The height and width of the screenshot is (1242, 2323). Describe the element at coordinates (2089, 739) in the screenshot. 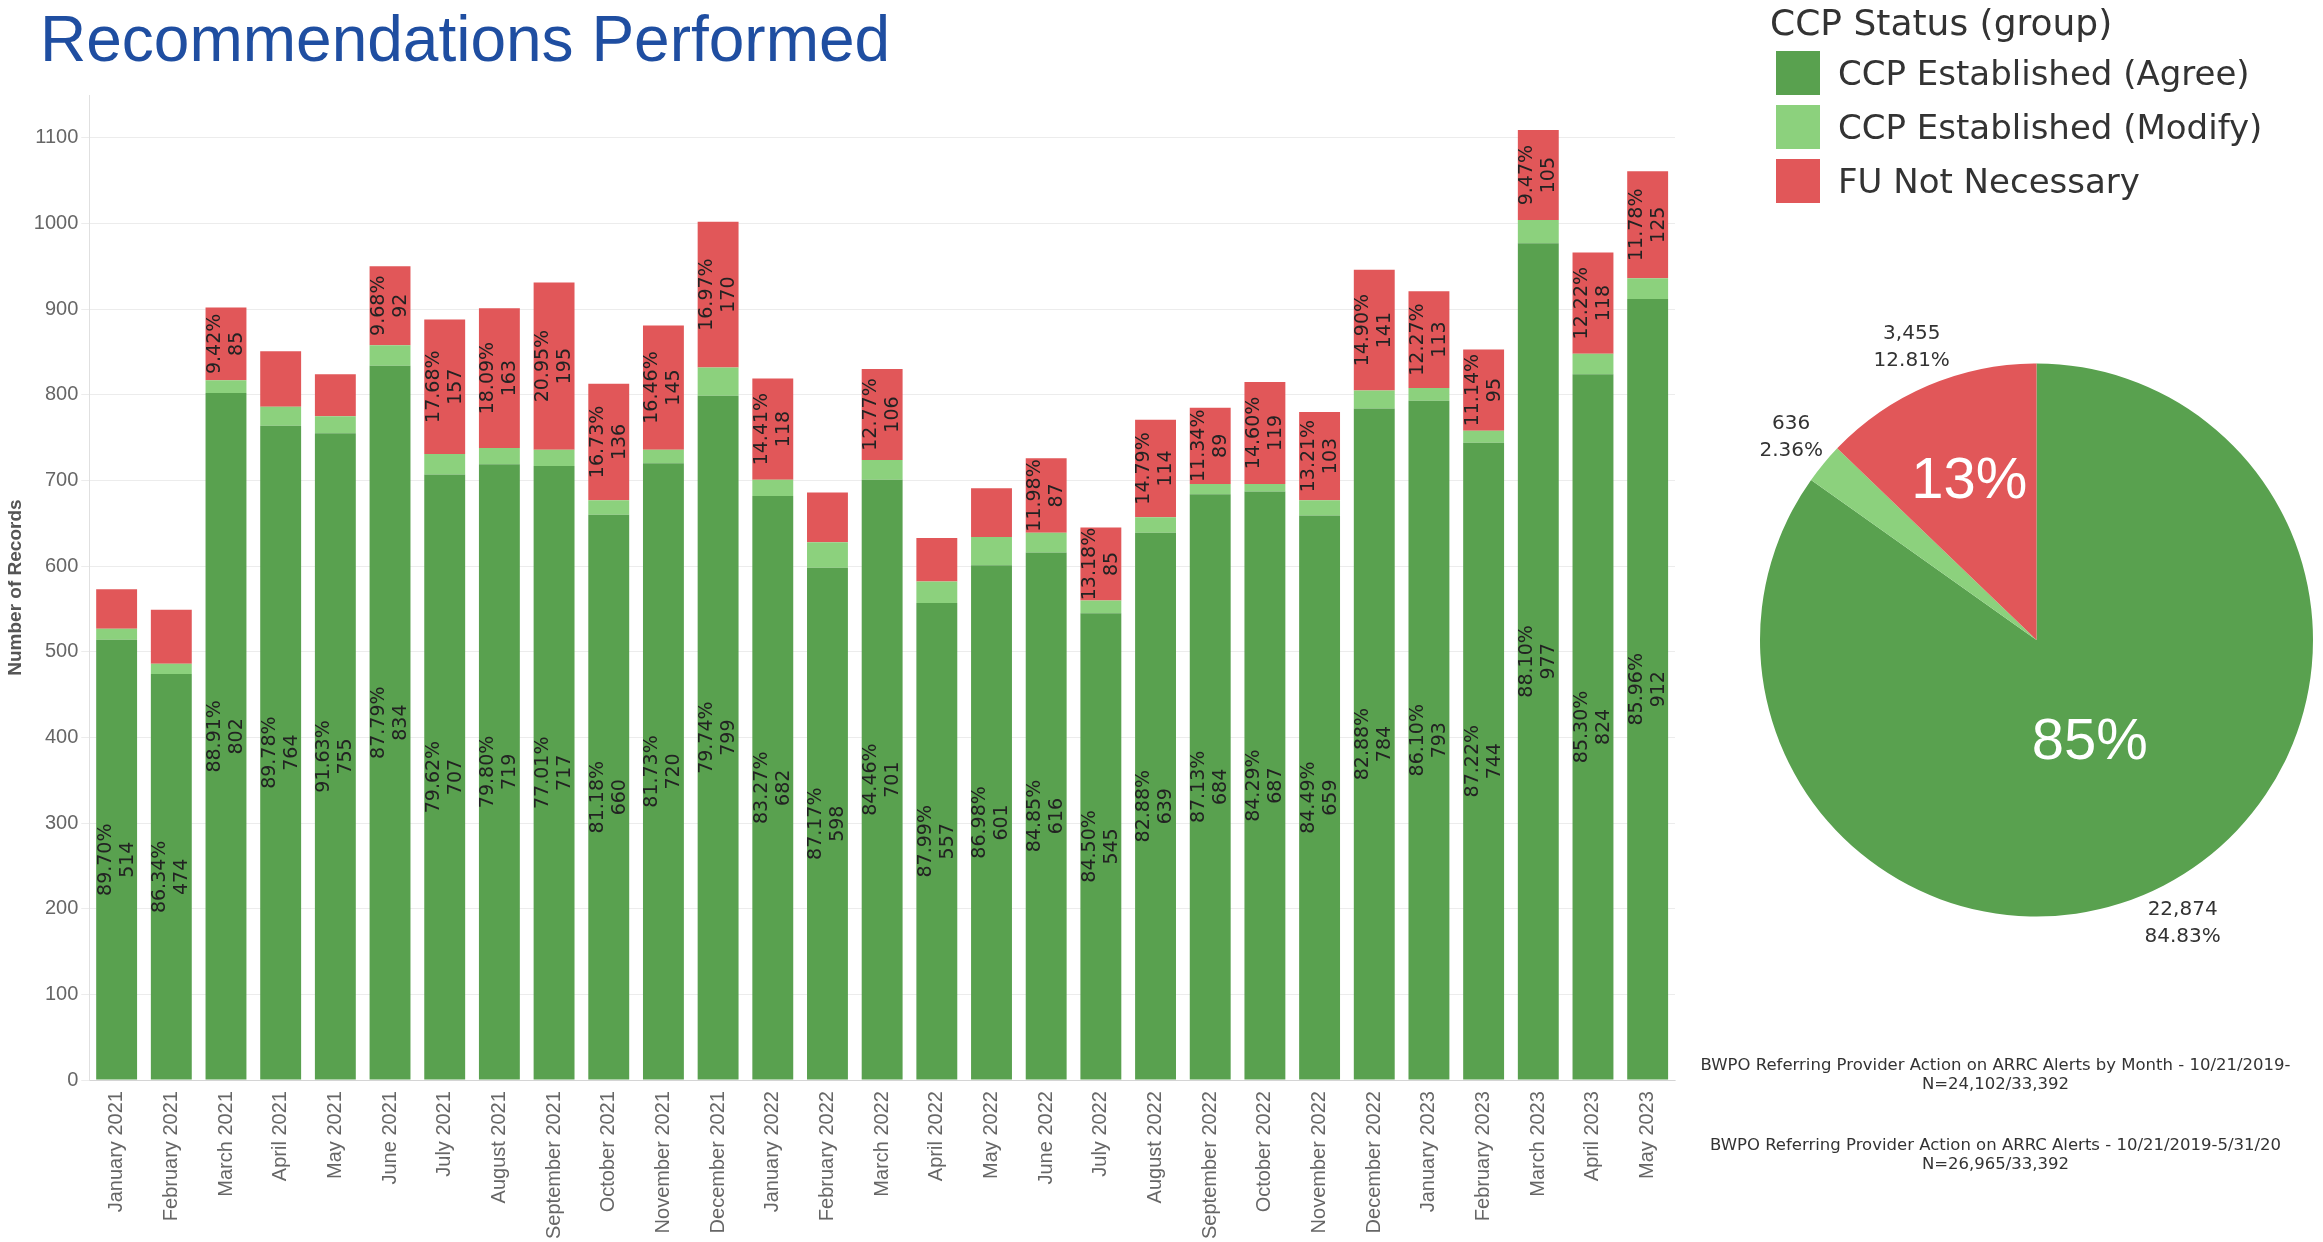

I see `text: 85%` at that location.